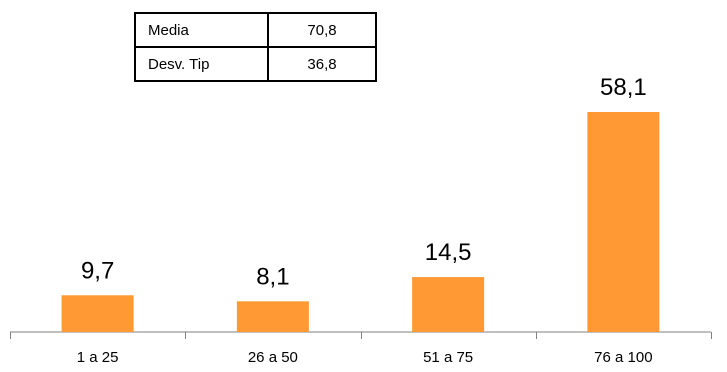  Describe the element at coordinates (322, 30) in the screenshot. I see `stats-value-mean: 70,8` at that location.